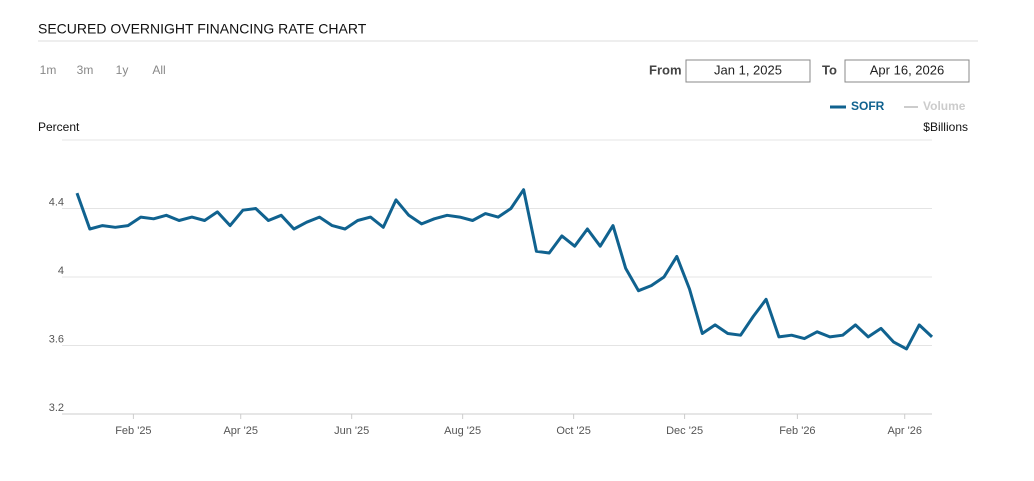 This screenshot has height=481, width=1034. I want to click on y-tick-label: 3.6, so click(56, 339).